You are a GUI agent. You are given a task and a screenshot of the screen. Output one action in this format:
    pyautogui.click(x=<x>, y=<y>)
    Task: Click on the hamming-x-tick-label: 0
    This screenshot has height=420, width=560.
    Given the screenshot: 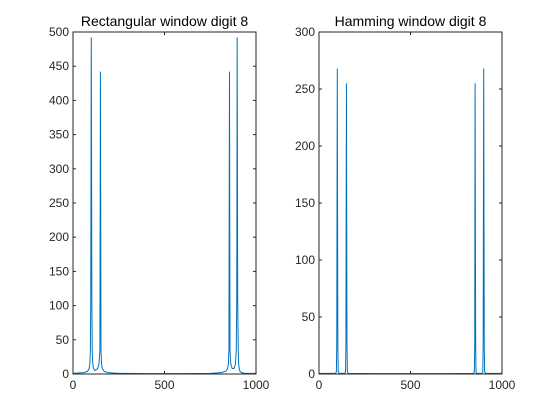 What is the action you would take?
    pyautogui.click(x=319, y=385)
    